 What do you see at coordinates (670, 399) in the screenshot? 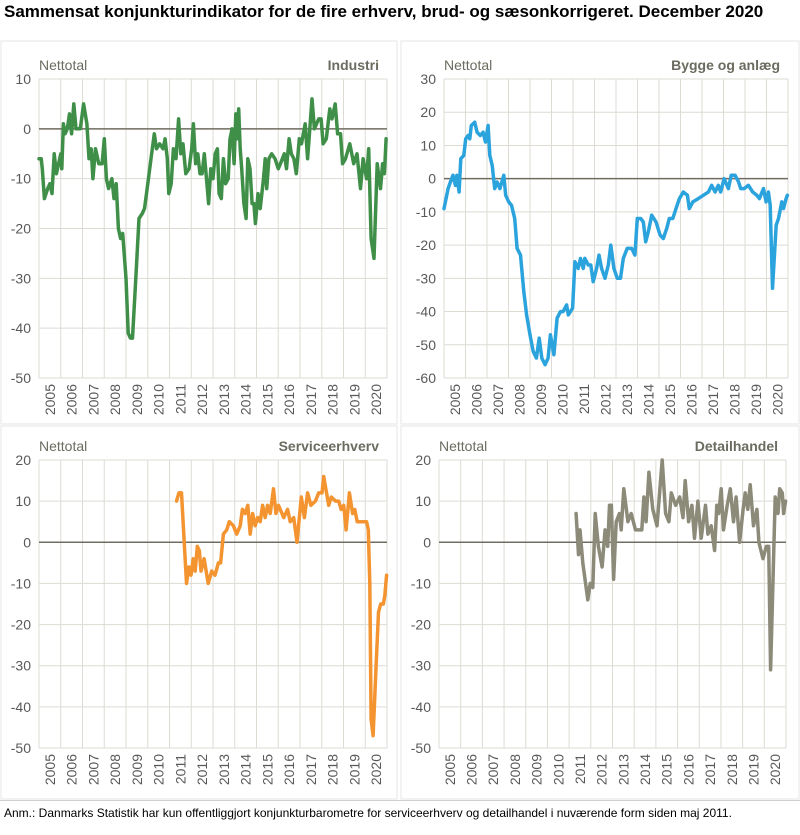
I see `x-tick-label: 2015` at bounding box center [670, 399].